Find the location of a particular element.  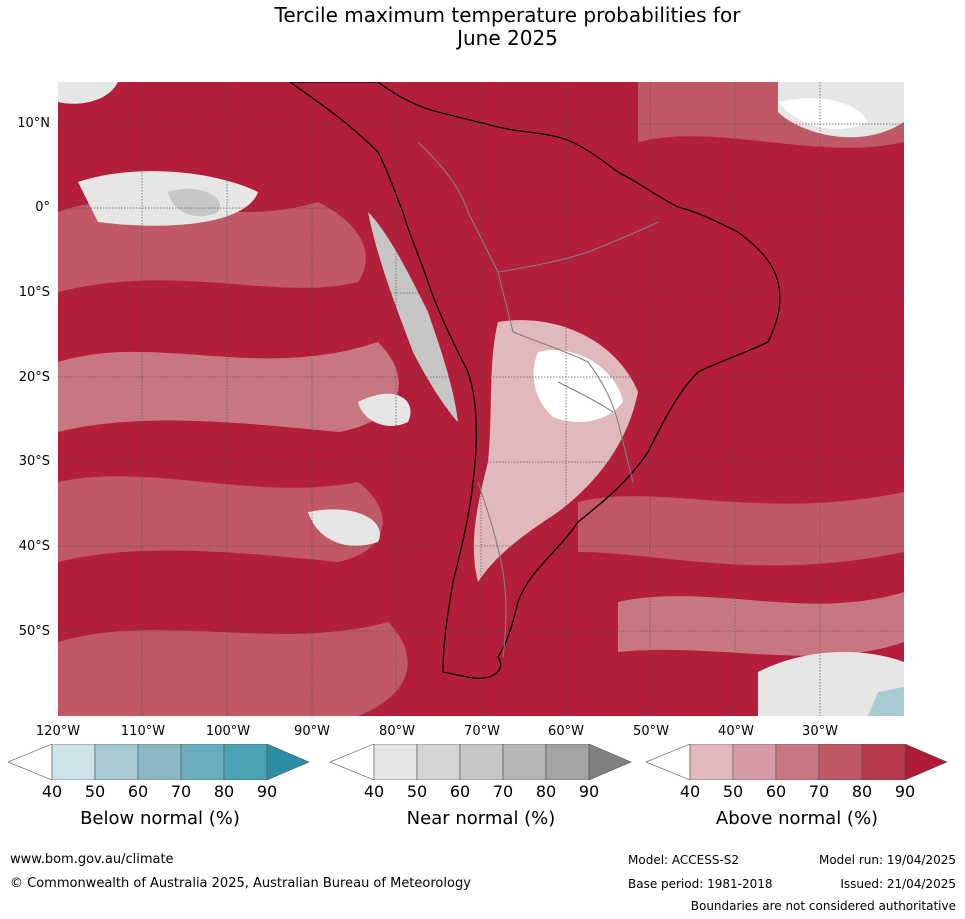

lon-label-80w: 80°W is located at coordinates (397, 731).